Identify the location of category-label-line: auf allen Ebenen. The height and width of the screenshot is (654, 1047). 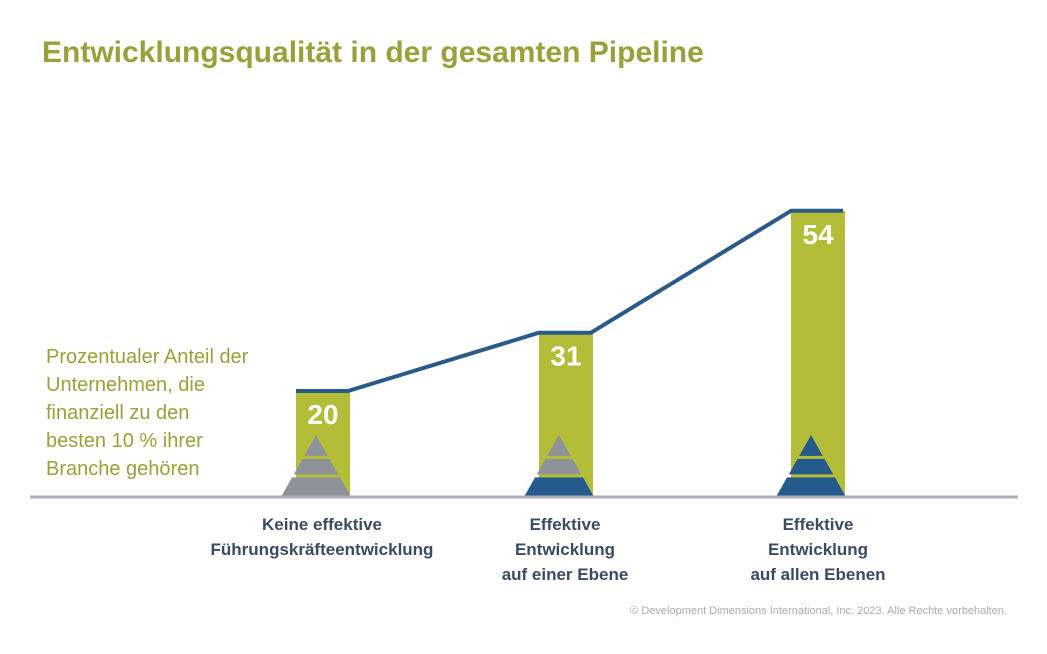
(817, 574).